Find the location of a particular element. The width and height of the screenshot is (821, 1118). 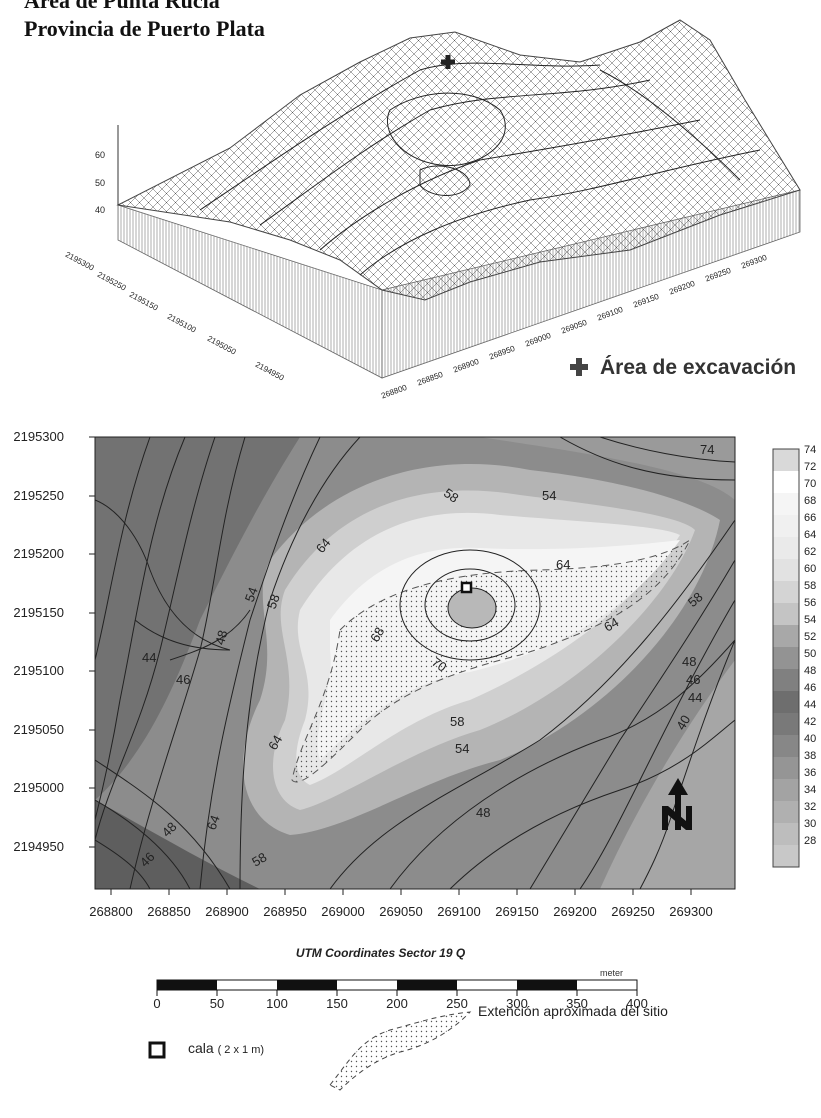

colorbar-tick: 32 is located at coordinates (810, 807).